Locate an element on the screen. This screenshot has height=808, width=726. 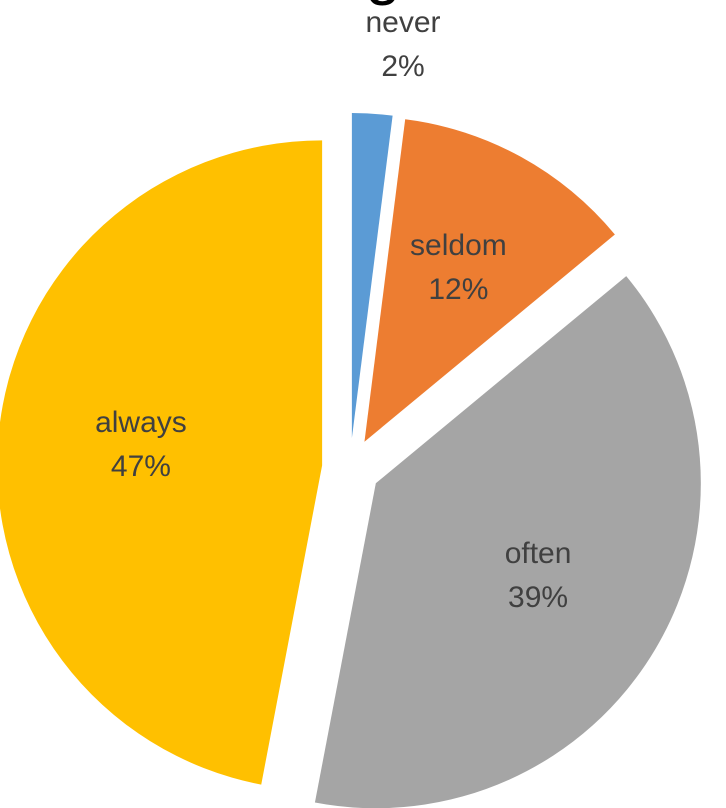
pie-slice-seldom is located at coordinates (489, 280).